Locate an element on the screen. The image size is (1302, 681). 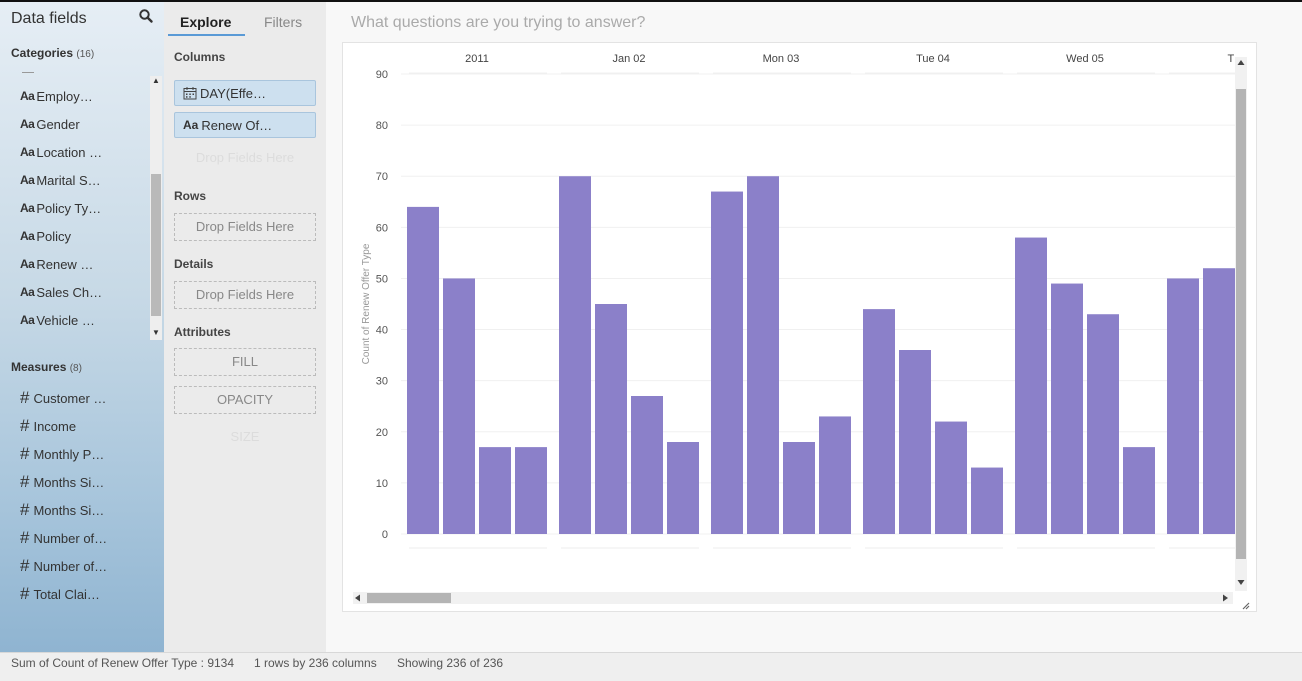
tab-explore: Explore is located at coordinates (206, 22).